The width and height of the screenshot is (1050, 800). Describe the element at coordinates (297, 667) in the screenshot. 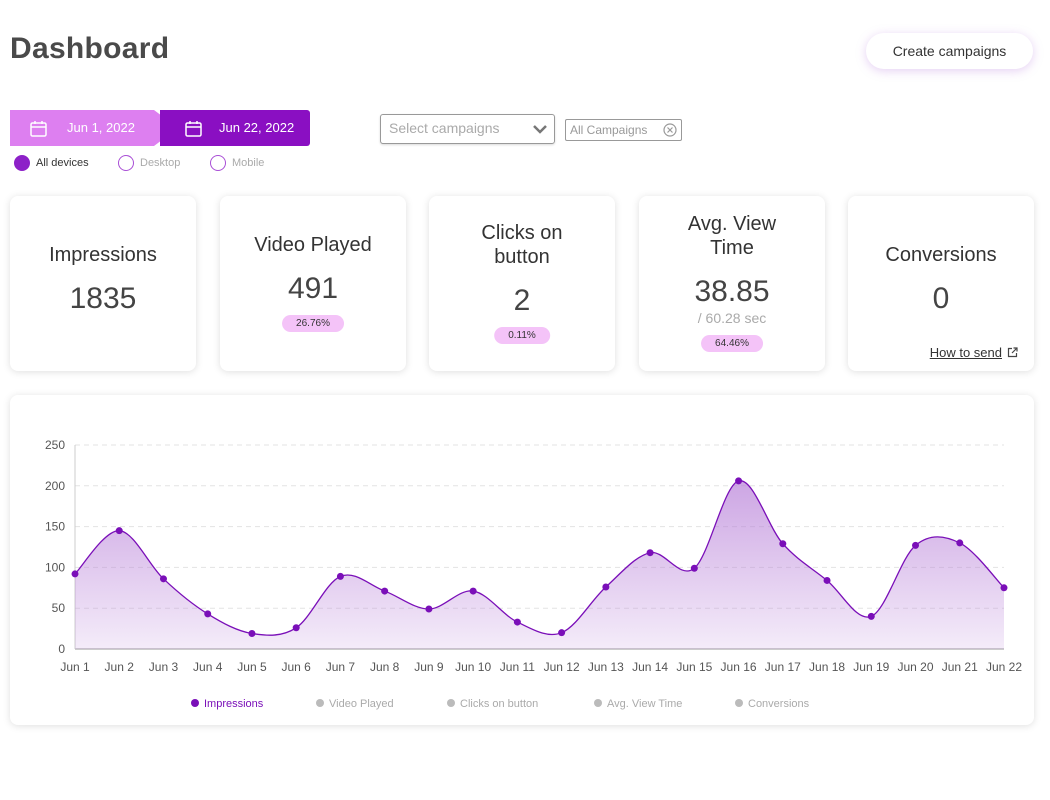

I see `x-tick-label: Jun 6` at that location.